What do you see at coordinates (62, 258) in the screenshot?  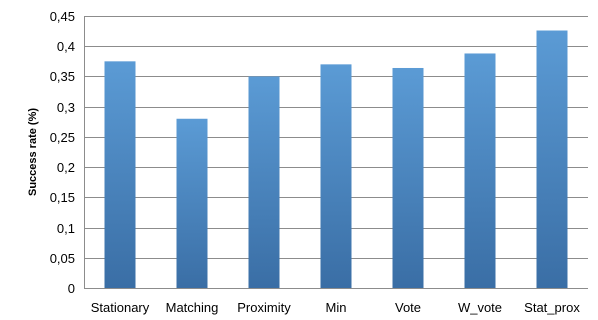 I see `y-tick-label: 0,05` at bounding box center [62, 258].